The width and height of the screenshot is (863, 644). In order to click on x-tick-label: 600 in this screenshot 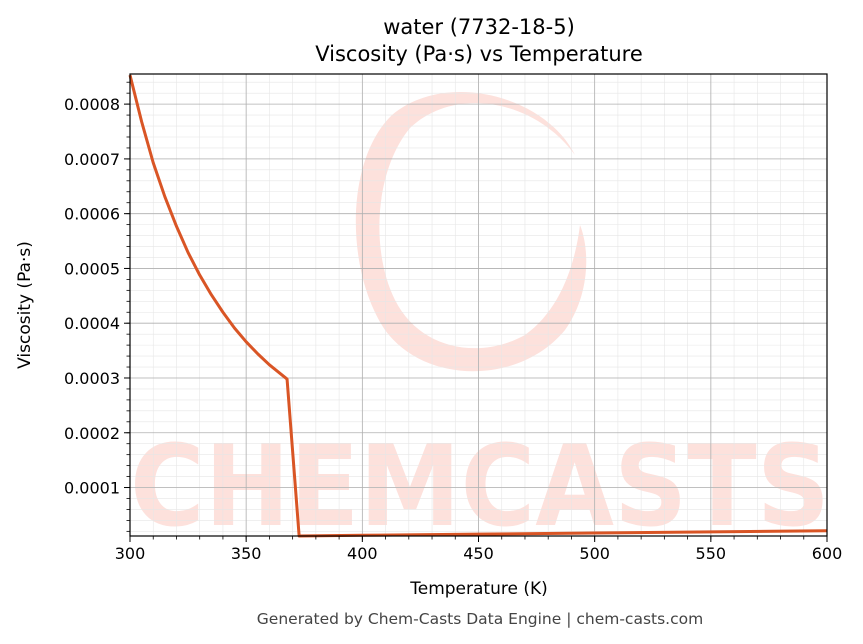, I will do `click(827, 553)`.